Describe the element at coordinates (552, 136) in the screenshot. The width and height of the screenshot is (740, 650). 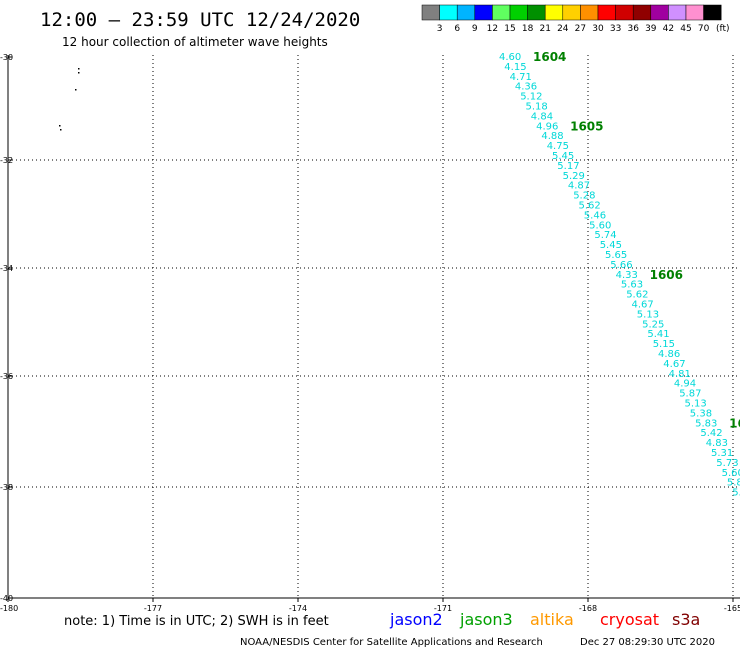
I see `wave-height-value: 4.88` at that location.